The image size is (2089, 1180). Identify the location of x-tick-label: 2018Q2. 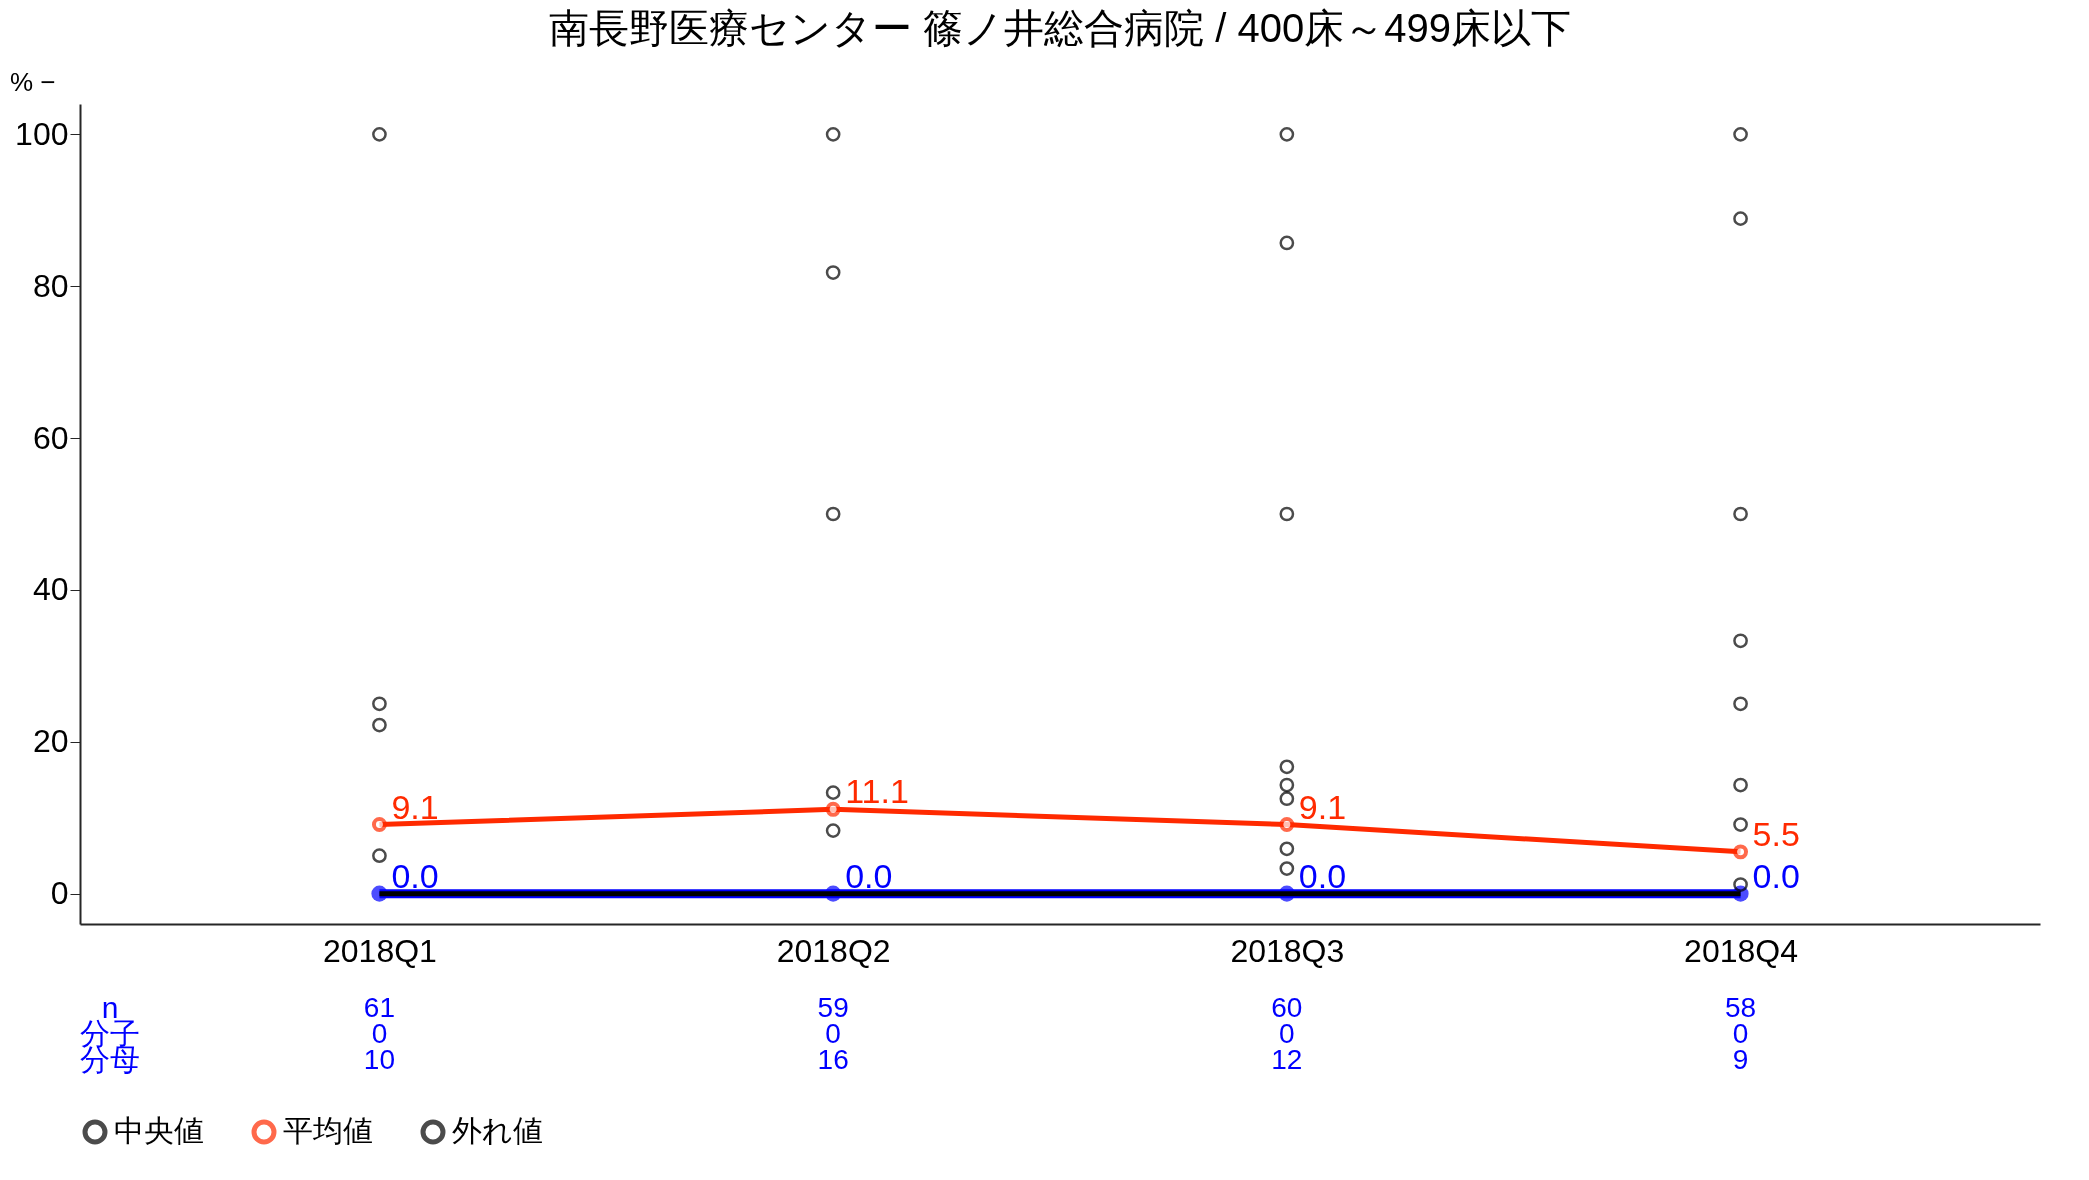
(833, 950).